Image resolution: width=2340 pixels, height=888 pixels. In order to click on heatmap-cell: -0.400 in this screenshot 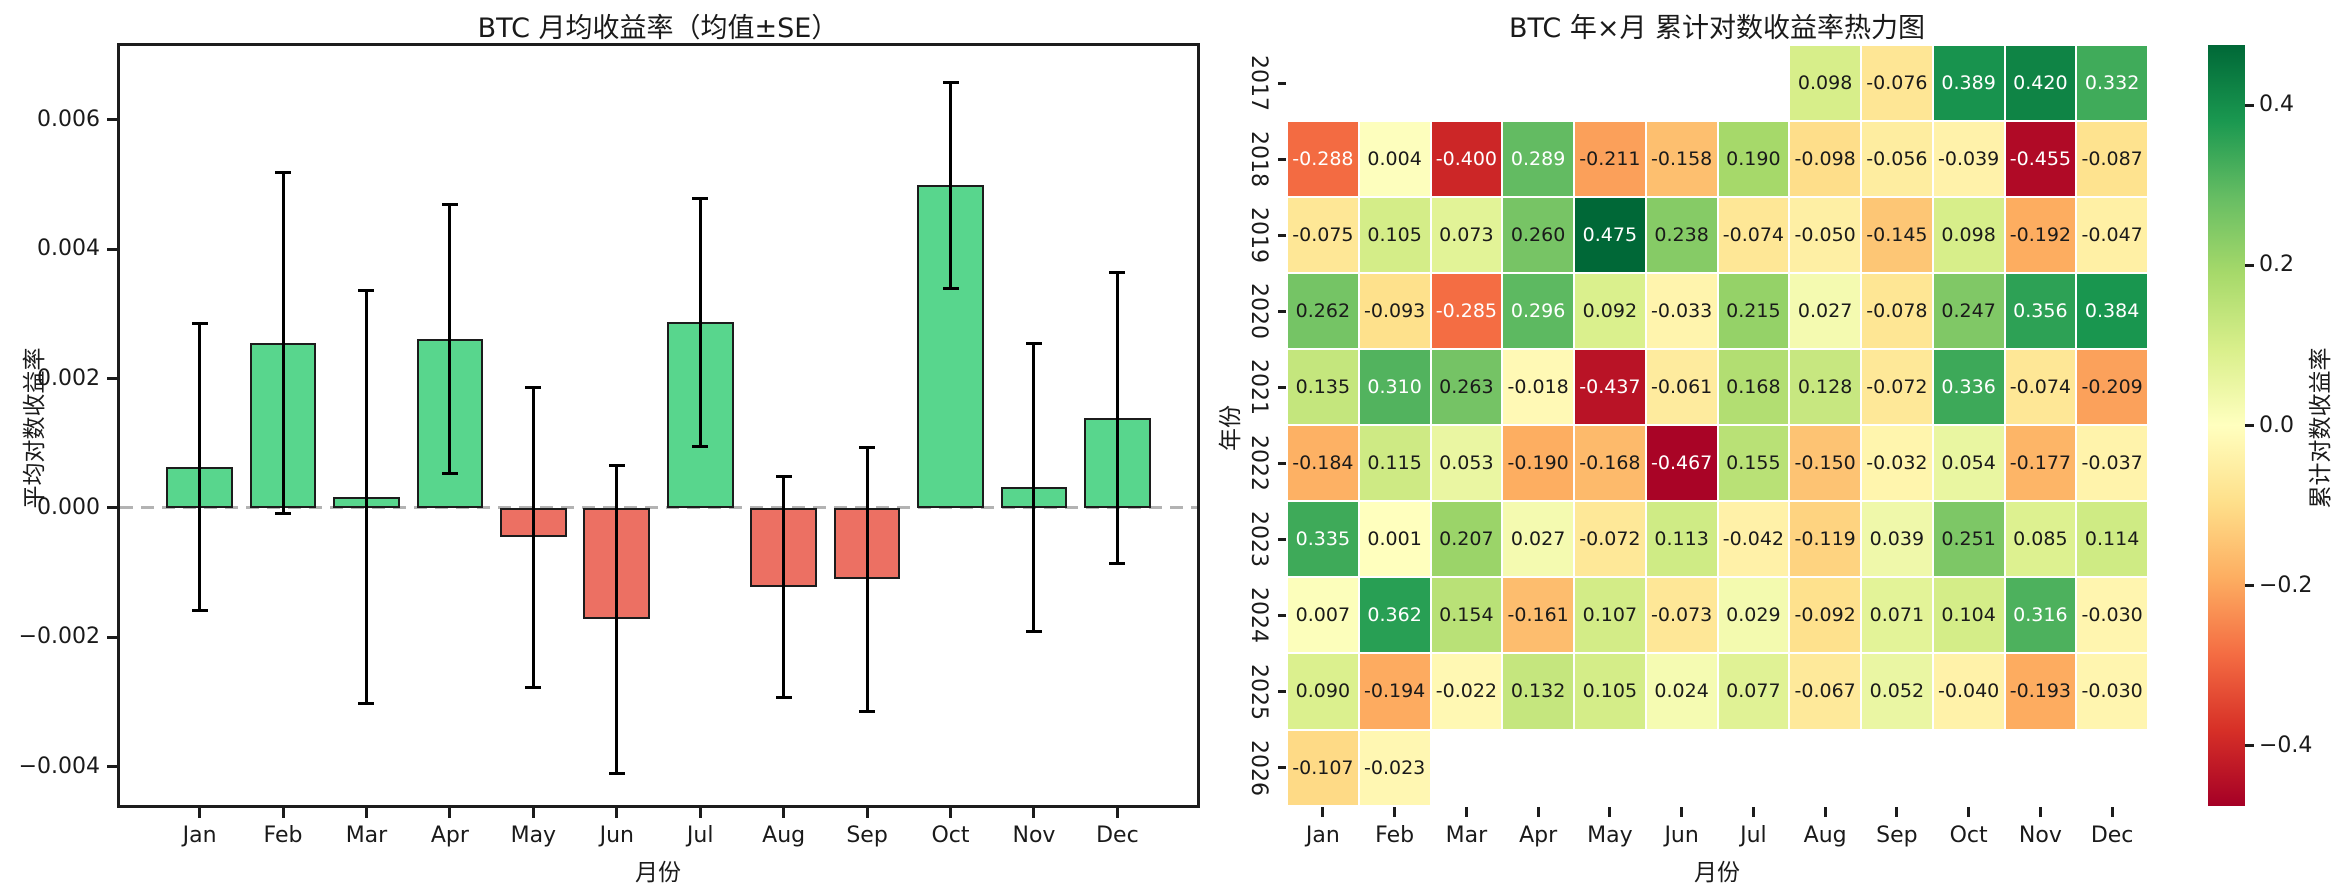, I will do `click(1466, 159)`.